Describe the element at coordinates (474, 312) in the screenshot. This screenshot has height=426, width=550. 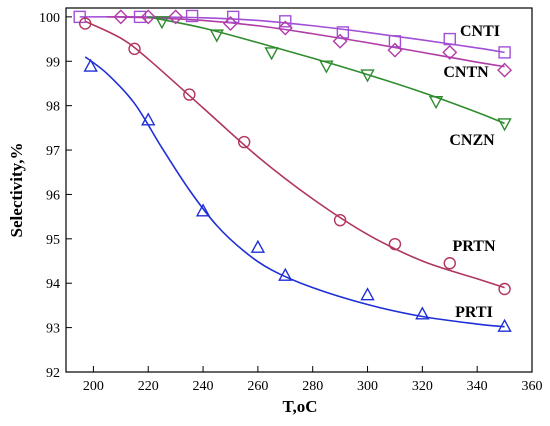
I see `series-label-prti: PRTI` at that location.